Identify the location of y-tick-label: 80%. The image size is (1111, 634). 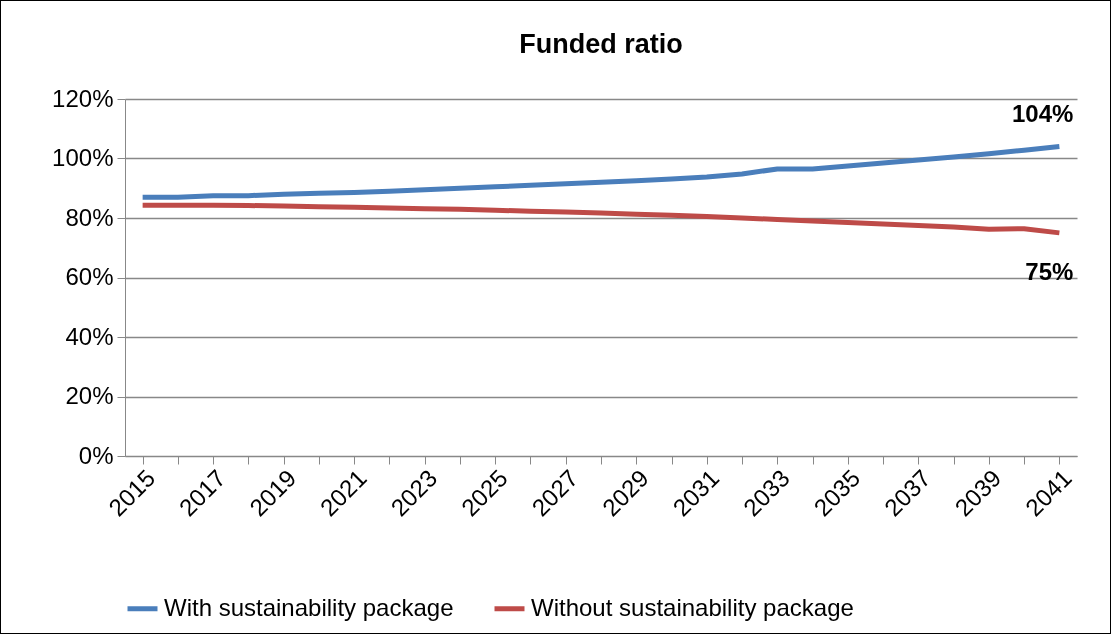
(89, 217).